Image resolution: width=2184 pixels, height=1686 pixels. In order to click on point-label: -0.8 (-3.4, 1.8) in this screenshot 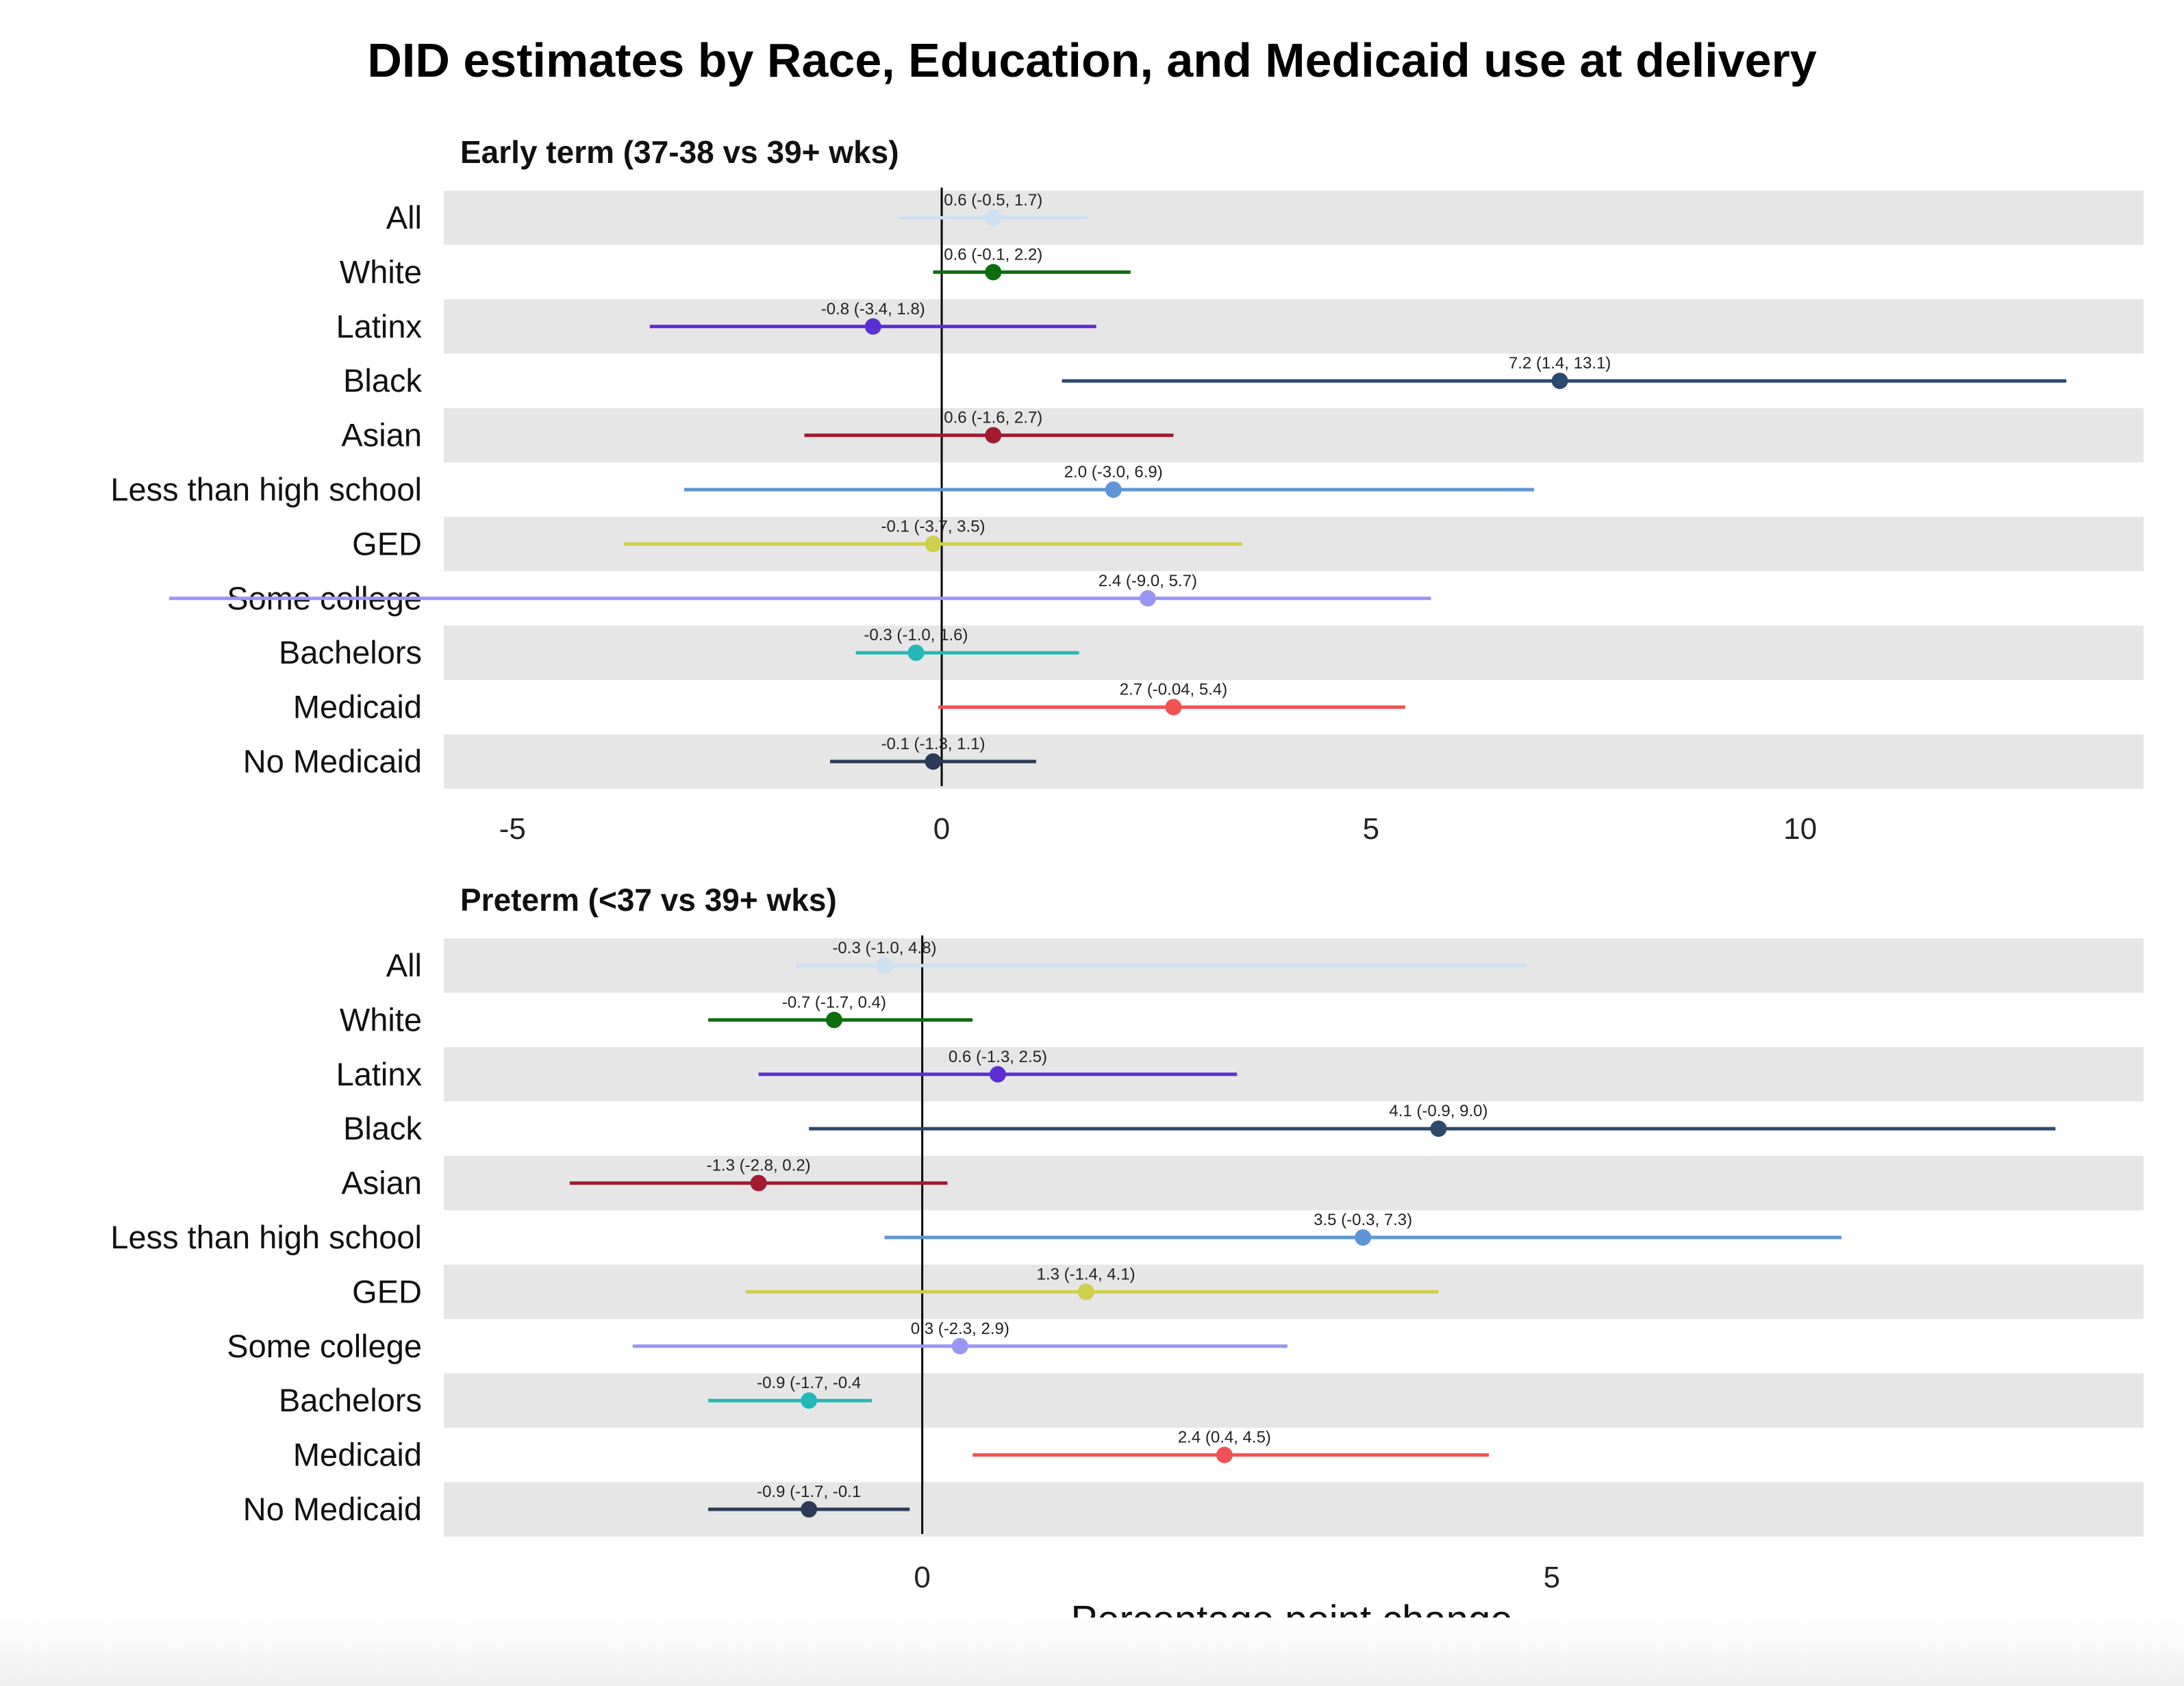, I will do `click(873, 309)`.